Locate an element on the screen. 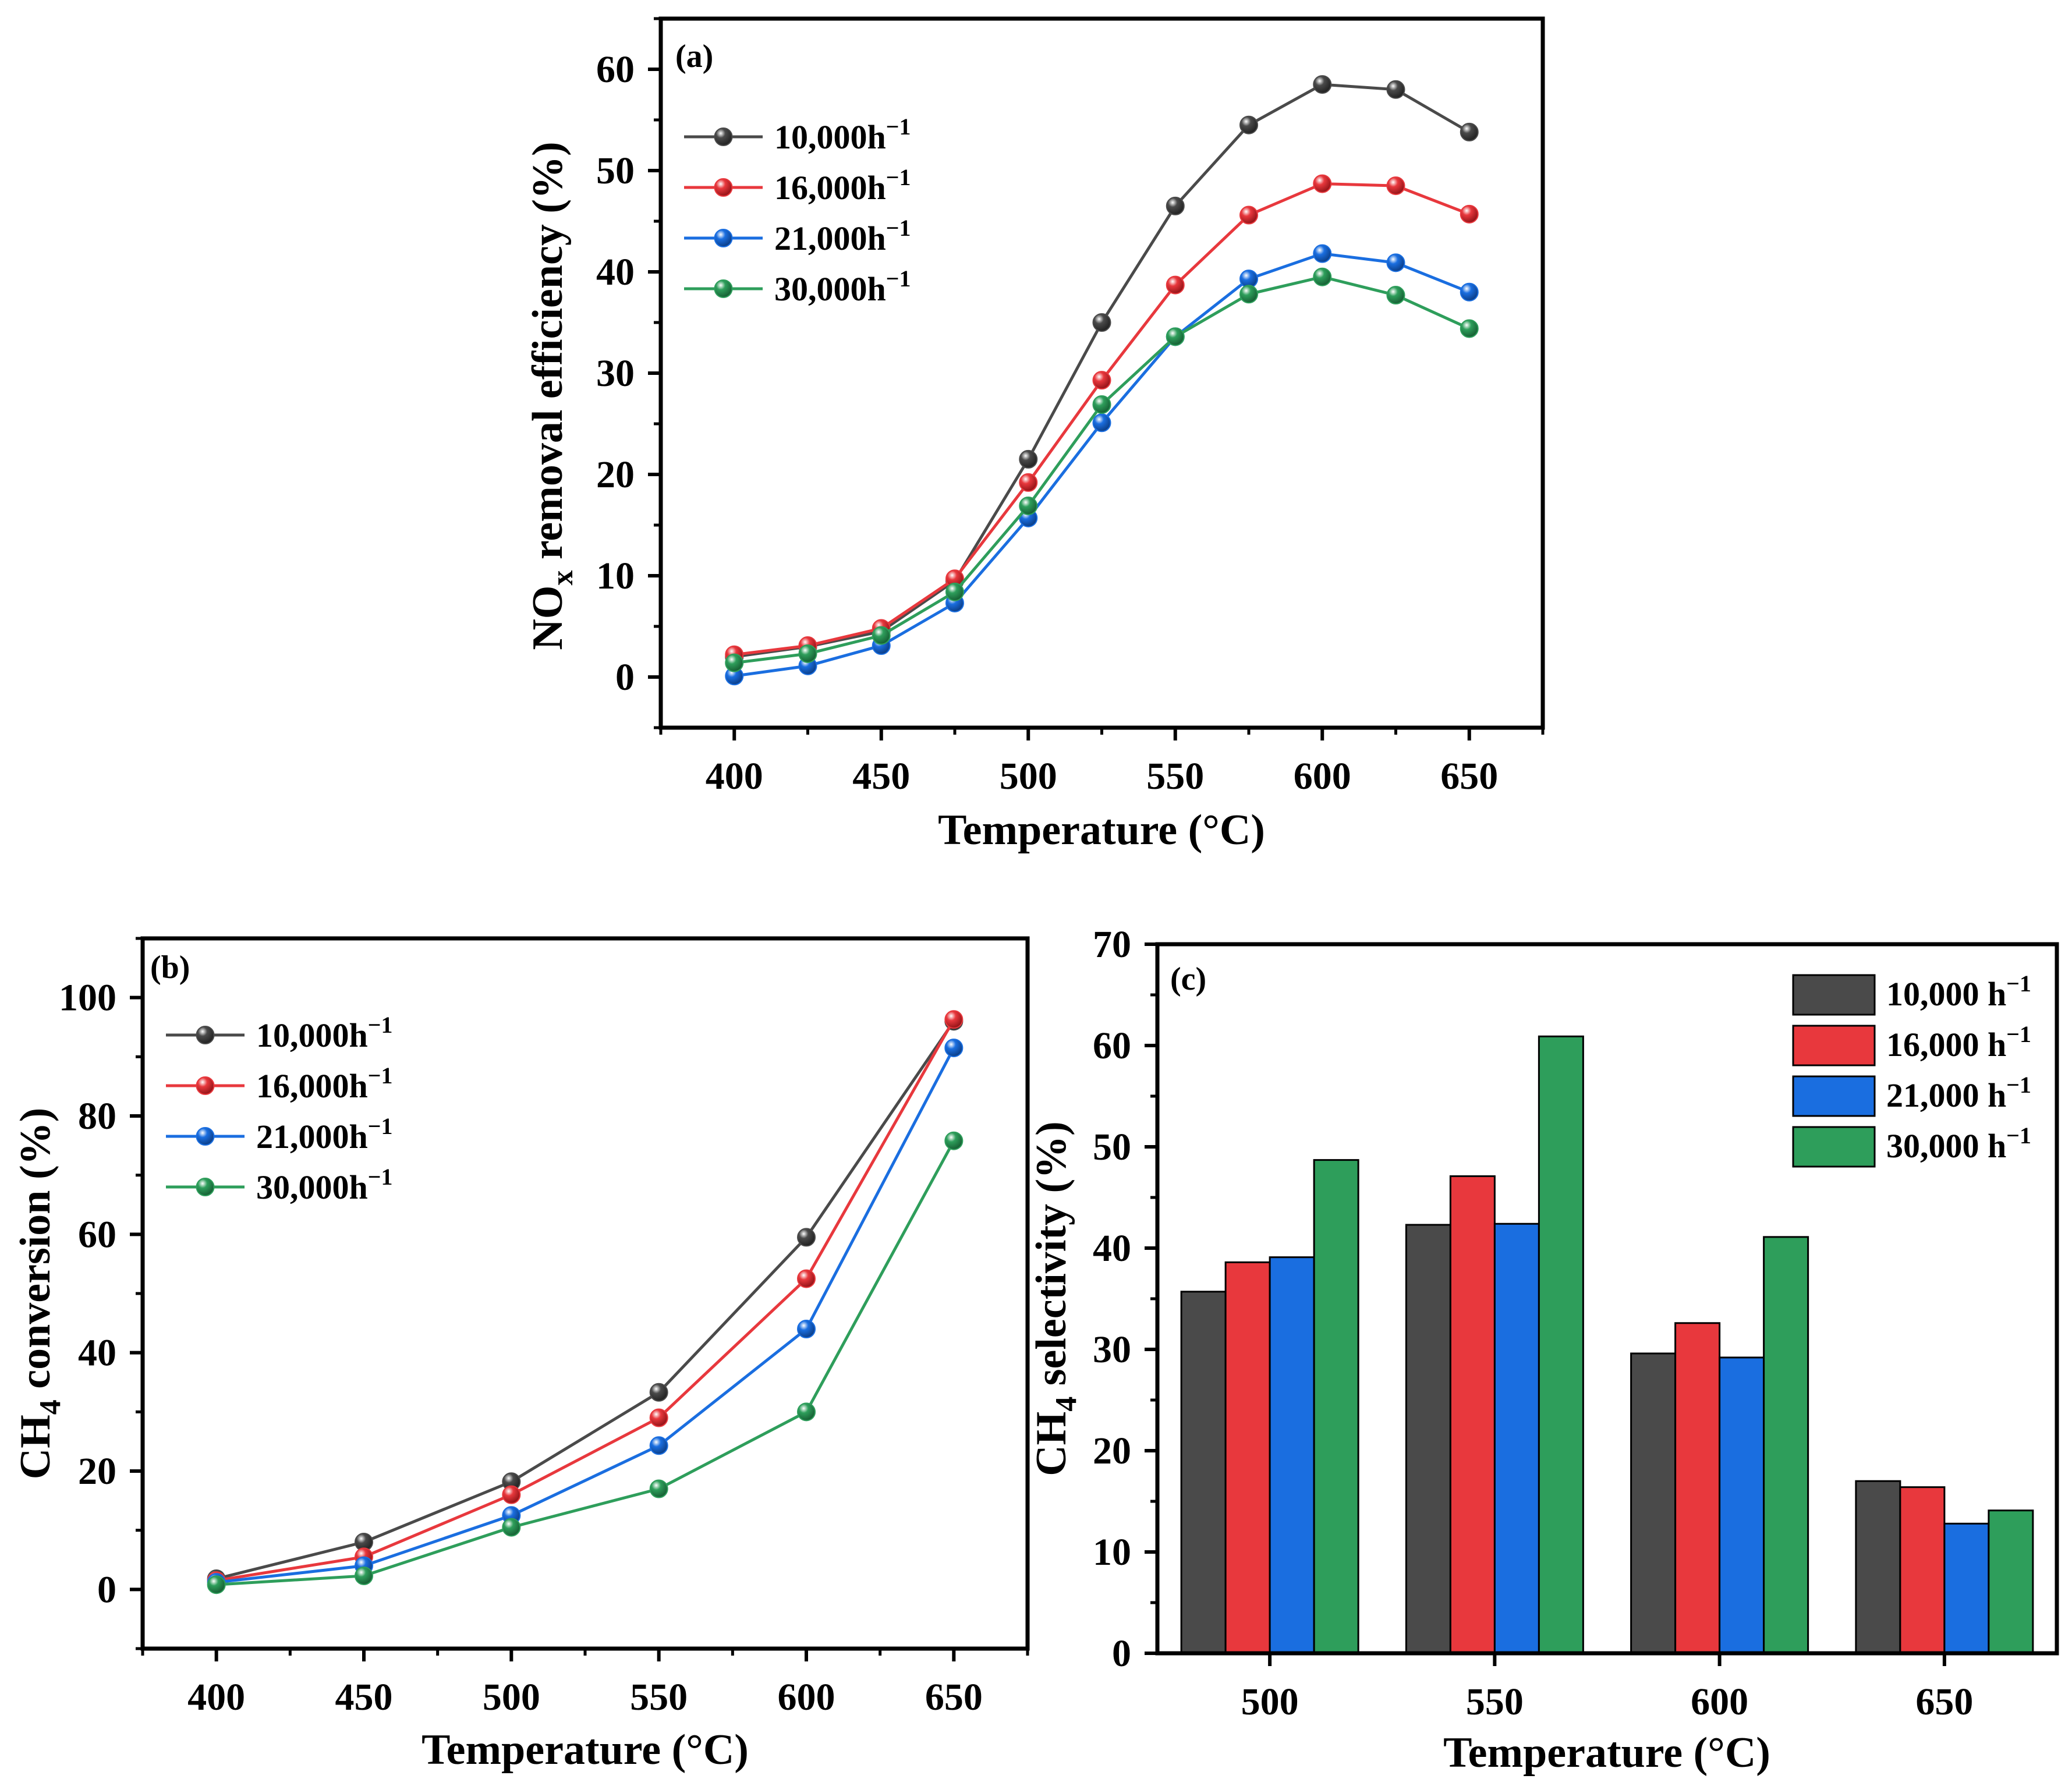 This screenshot has width=2072, height=1786. y-tick-label: 10 is located at coordinates (1112, 1553).